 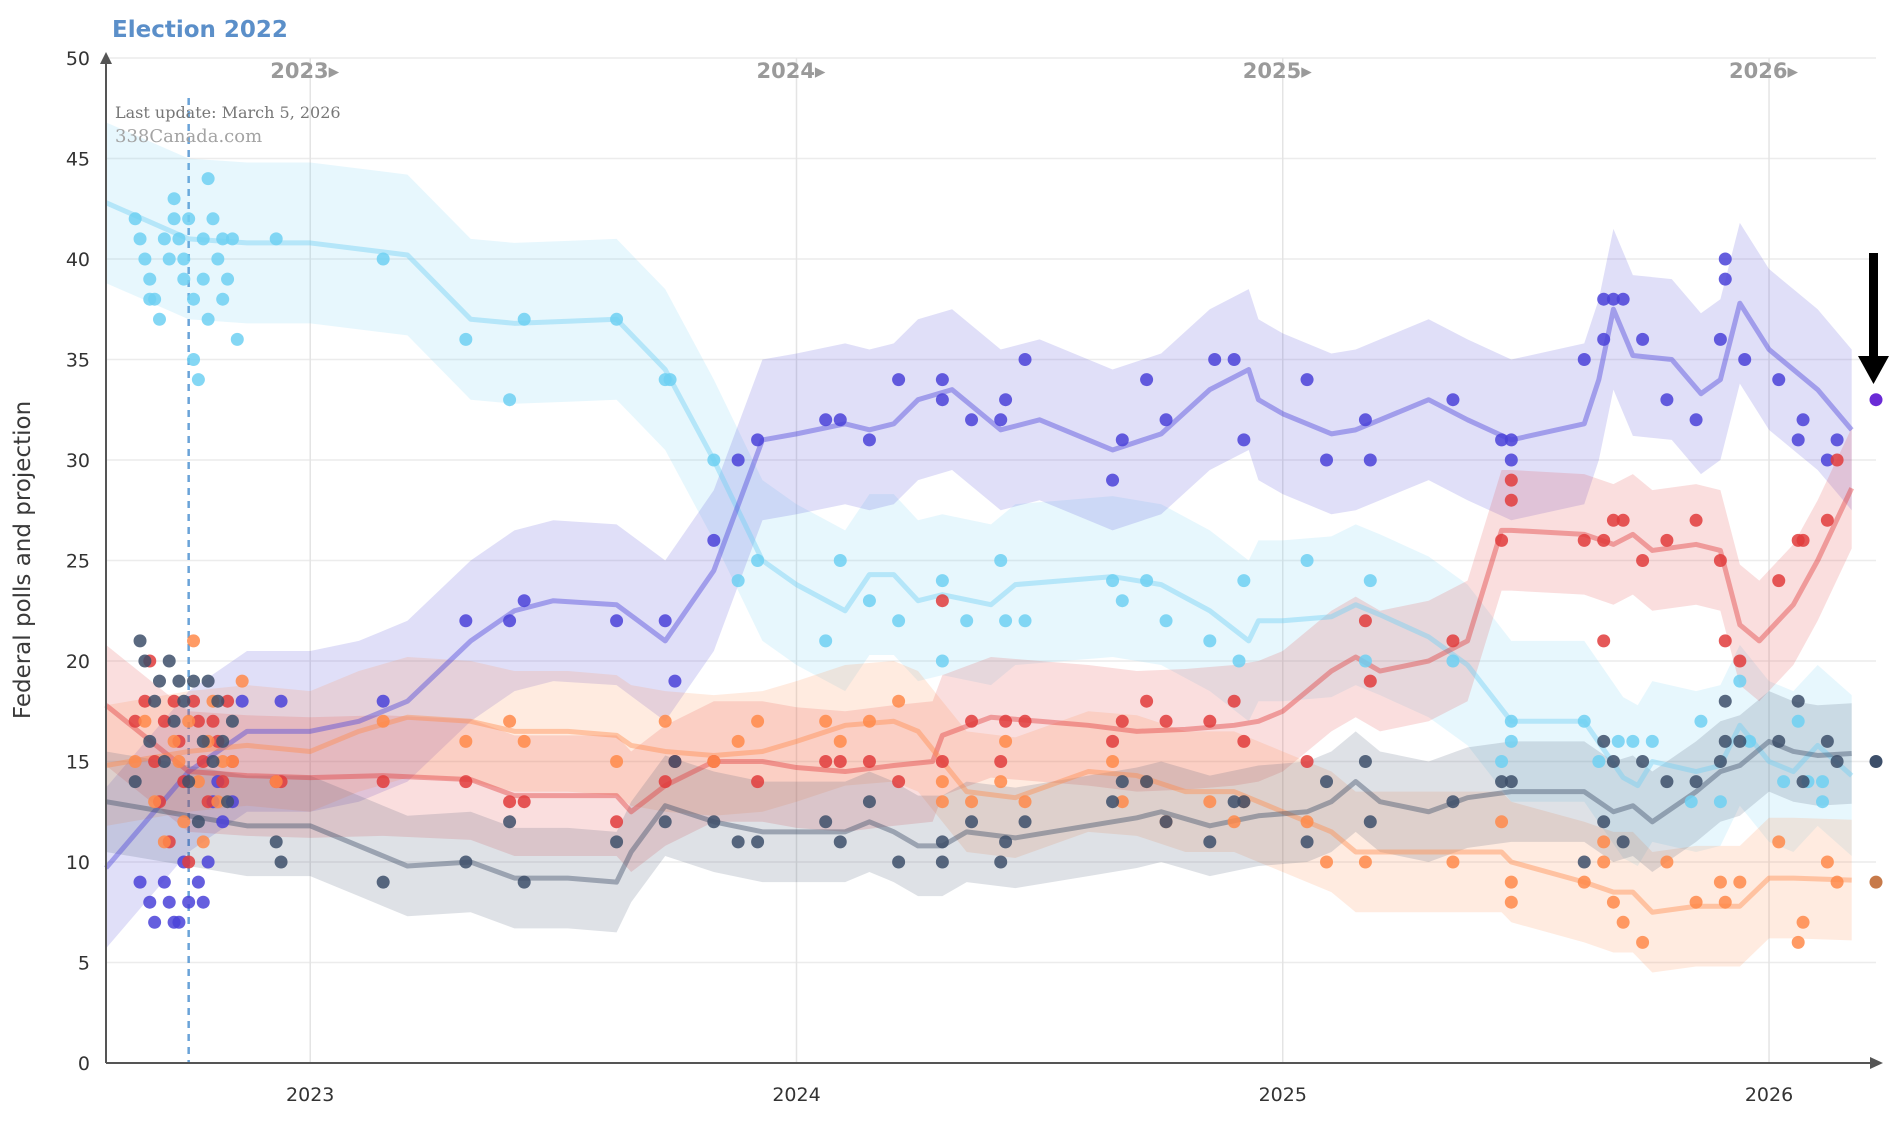 I want to click on y-tick-label: 25, so click(x=78, y=562).